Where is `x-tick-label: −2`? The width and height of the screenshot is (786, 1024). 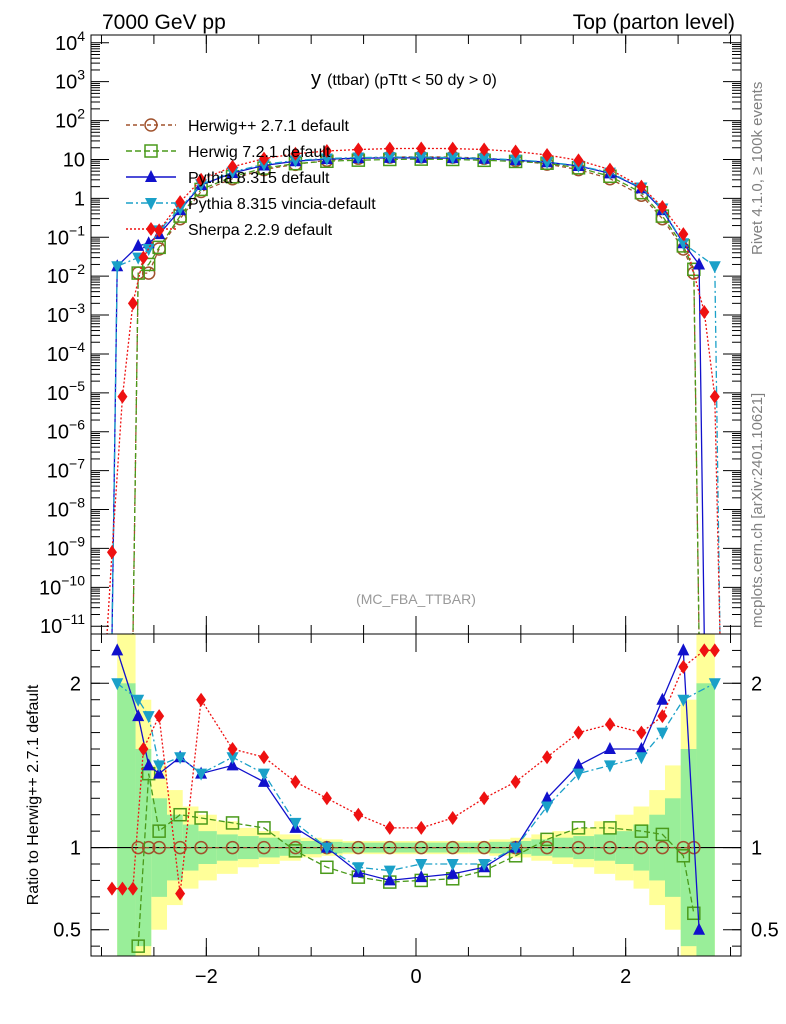
x-tick-label: −2 is located at coordinates (206, 977).